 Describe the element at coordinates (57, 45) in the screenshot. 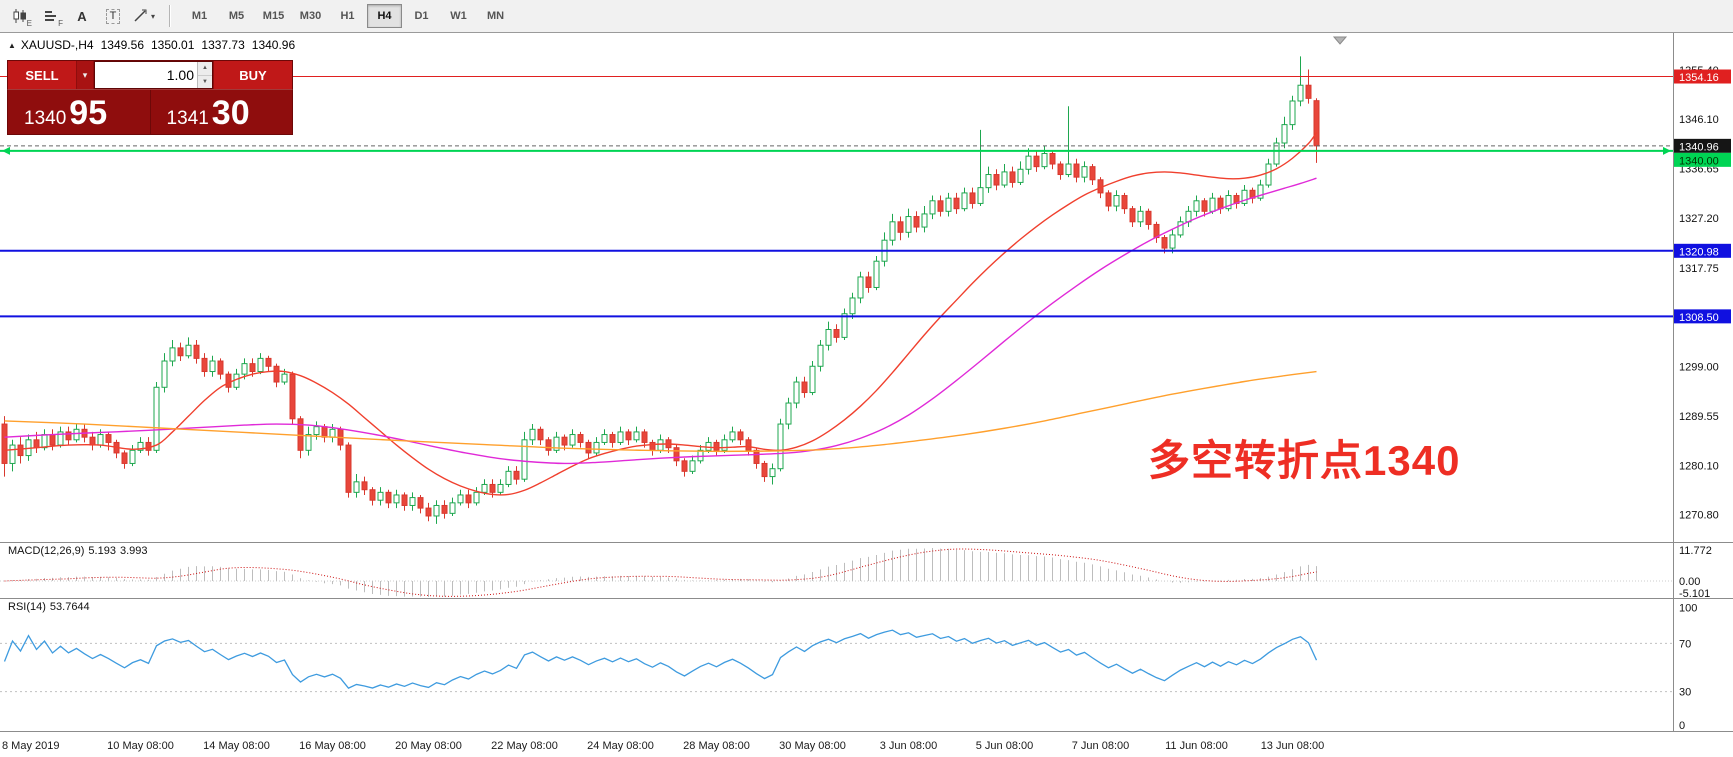

I see `symbol-period-label: XAUUSD-,H4` at that location.